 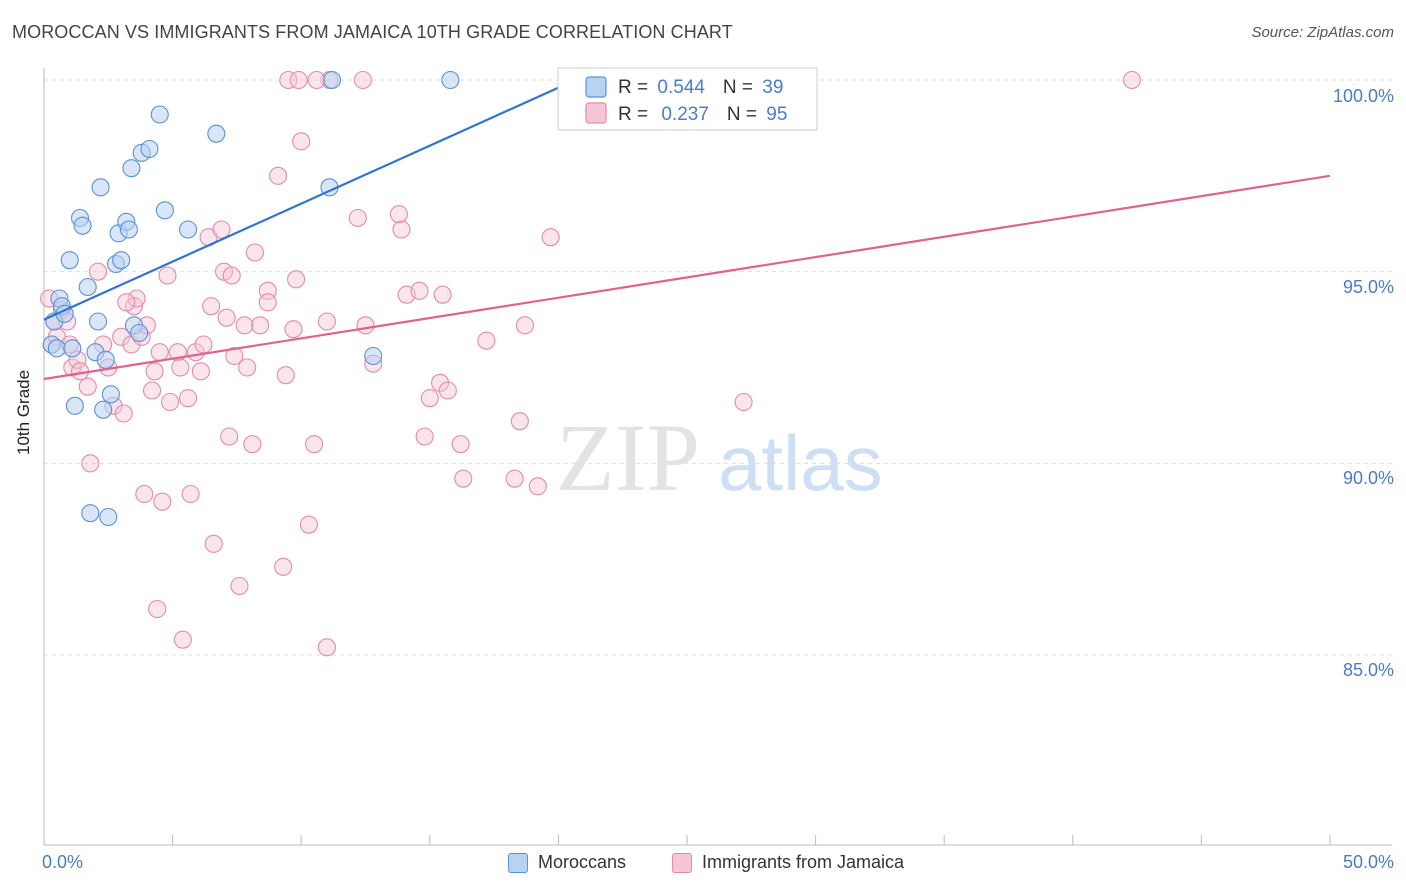 I want to click on legend-swatch-jamaica, so click(x=596, y=113).